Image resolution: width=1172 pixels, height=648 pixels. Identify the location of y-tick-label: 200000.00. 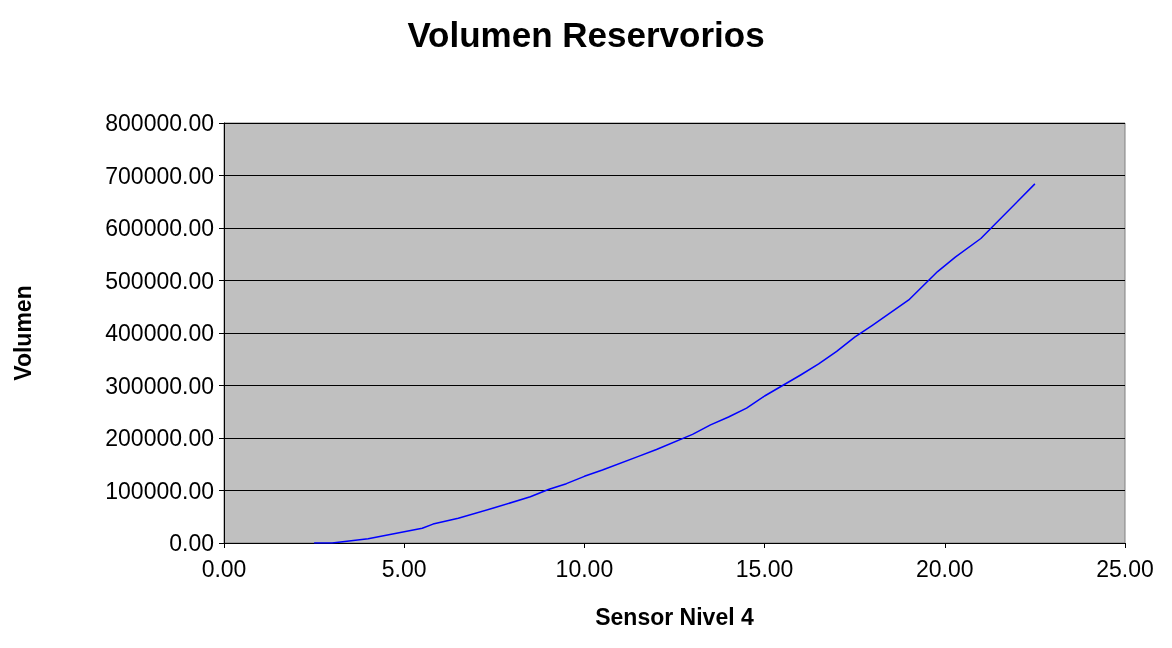
(159, 438).